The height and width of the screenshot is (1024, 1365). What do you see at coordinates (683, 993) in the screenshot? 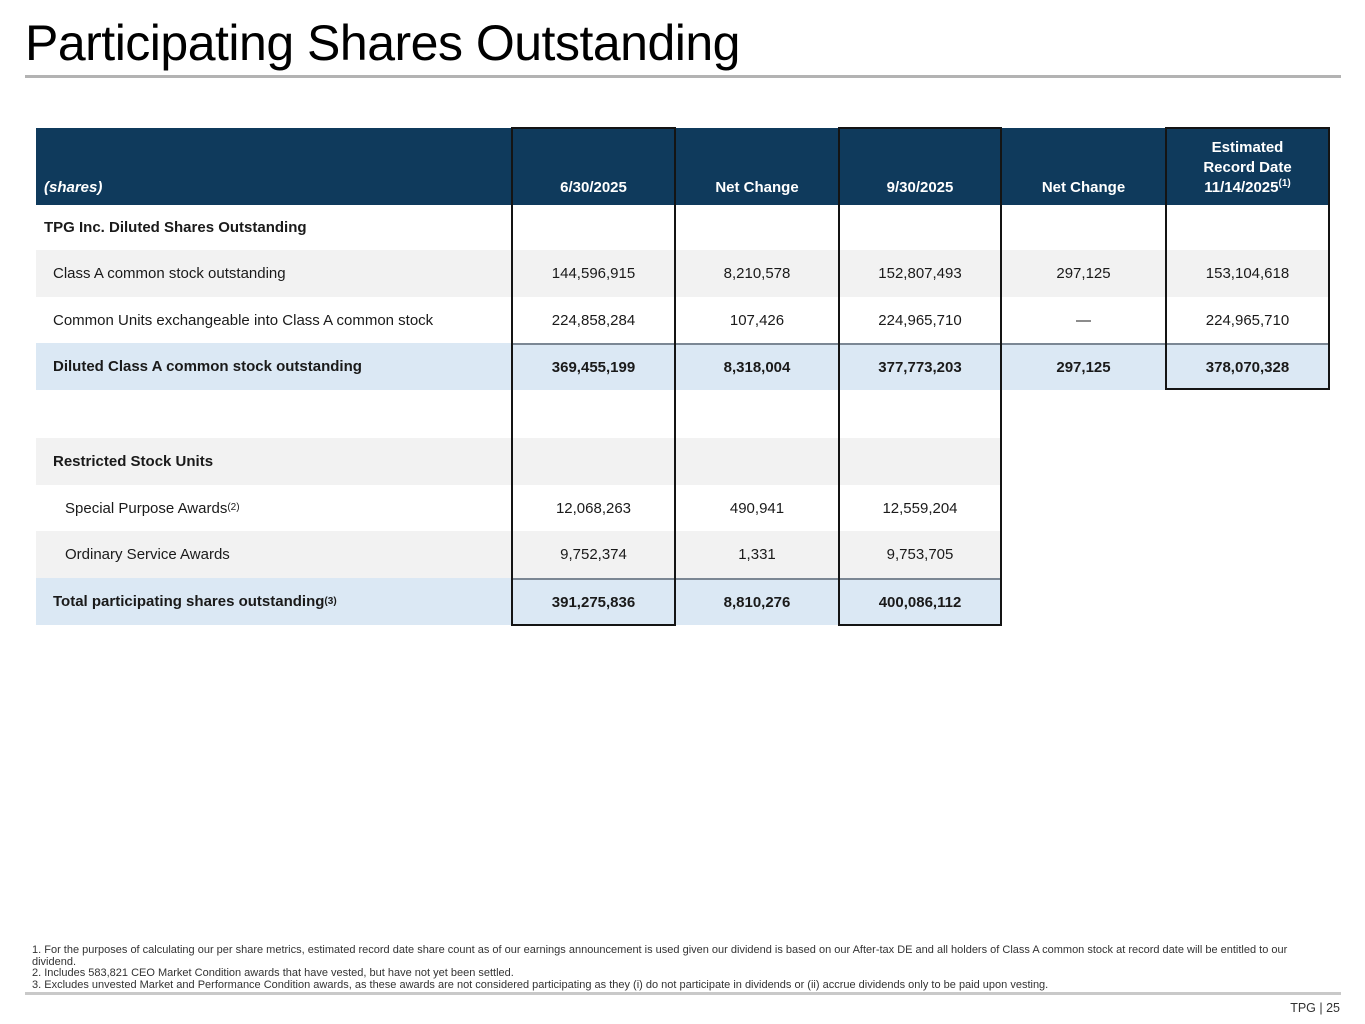
I see `footer-divider` at bounding box center [683, 993].